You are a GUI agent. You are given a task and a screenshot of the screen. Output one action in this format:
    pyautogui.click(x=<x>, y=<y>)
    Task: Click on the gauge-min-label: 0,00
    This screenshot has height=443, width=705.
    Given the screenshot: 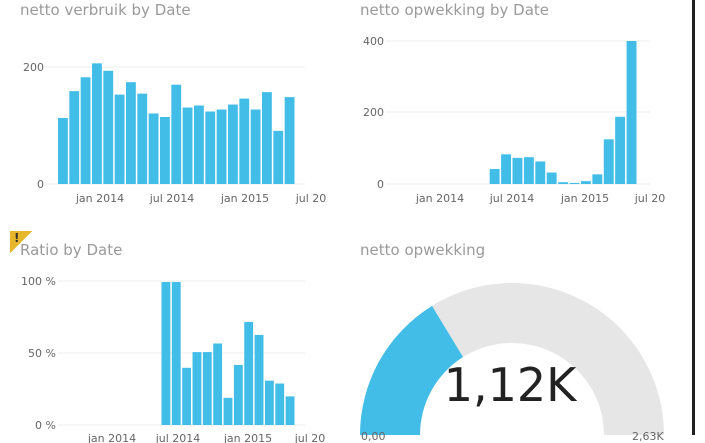 What is the action you would take?
    pyautogui.click(x=373, y=436)
    